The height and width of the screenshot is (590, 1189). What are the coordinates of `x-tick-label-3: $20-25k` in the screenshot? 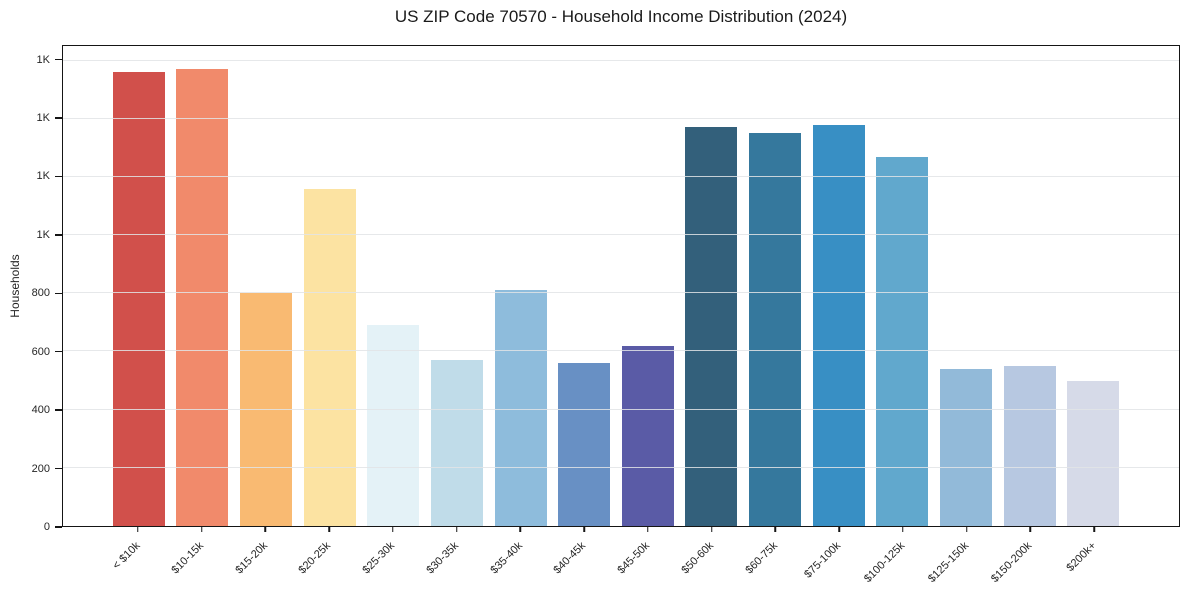 It's located at (315, 558).